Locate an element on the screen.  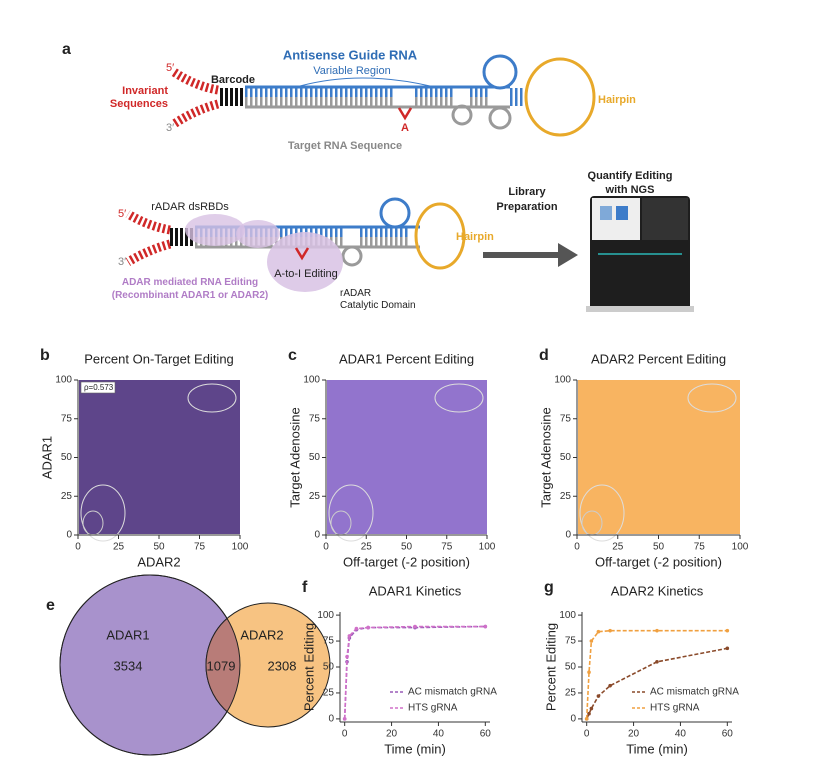
legend-label: HTS gRNA is located at coordinates (675, 708).